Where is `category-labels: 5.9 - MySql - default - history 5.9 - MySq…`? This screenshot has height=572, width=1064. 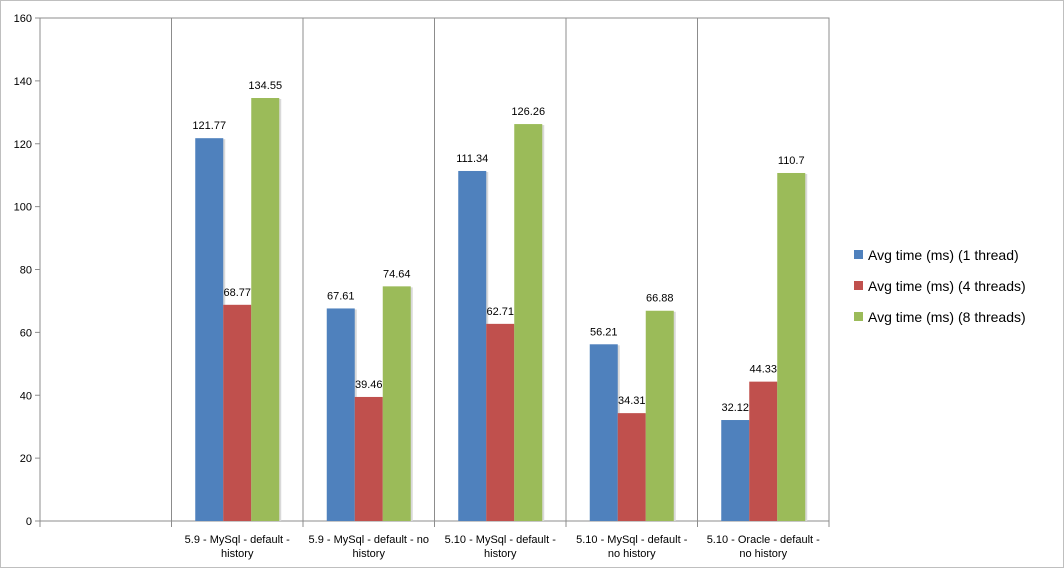
category-labels: 5.9 - MySql - default - history 5.9 - MySq… is located at coordinates (502, 547).